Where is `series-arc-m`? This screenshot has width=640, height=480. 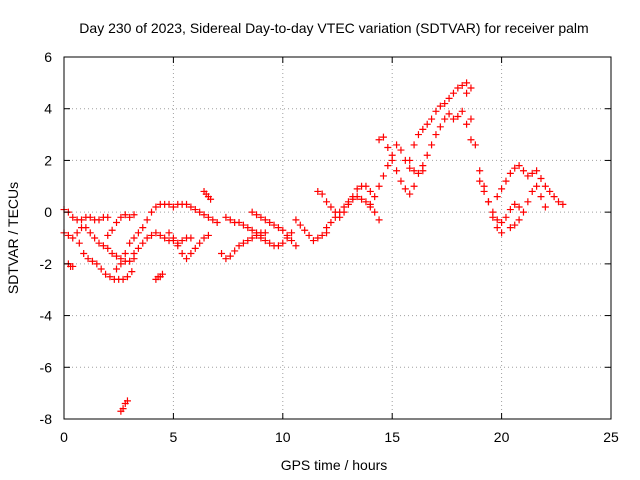 series-arc-m is located at coordinates (276, 239).